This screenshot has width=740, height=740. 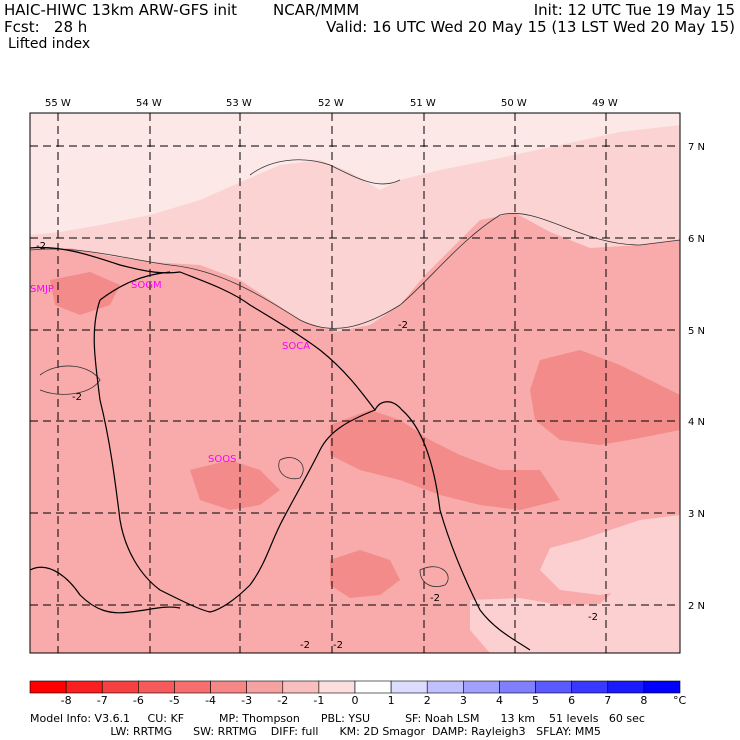 What do you see at coordinates (85, 293) in the screenshot?
I see `dark-patch-nw` at bounding box center [85, 293].